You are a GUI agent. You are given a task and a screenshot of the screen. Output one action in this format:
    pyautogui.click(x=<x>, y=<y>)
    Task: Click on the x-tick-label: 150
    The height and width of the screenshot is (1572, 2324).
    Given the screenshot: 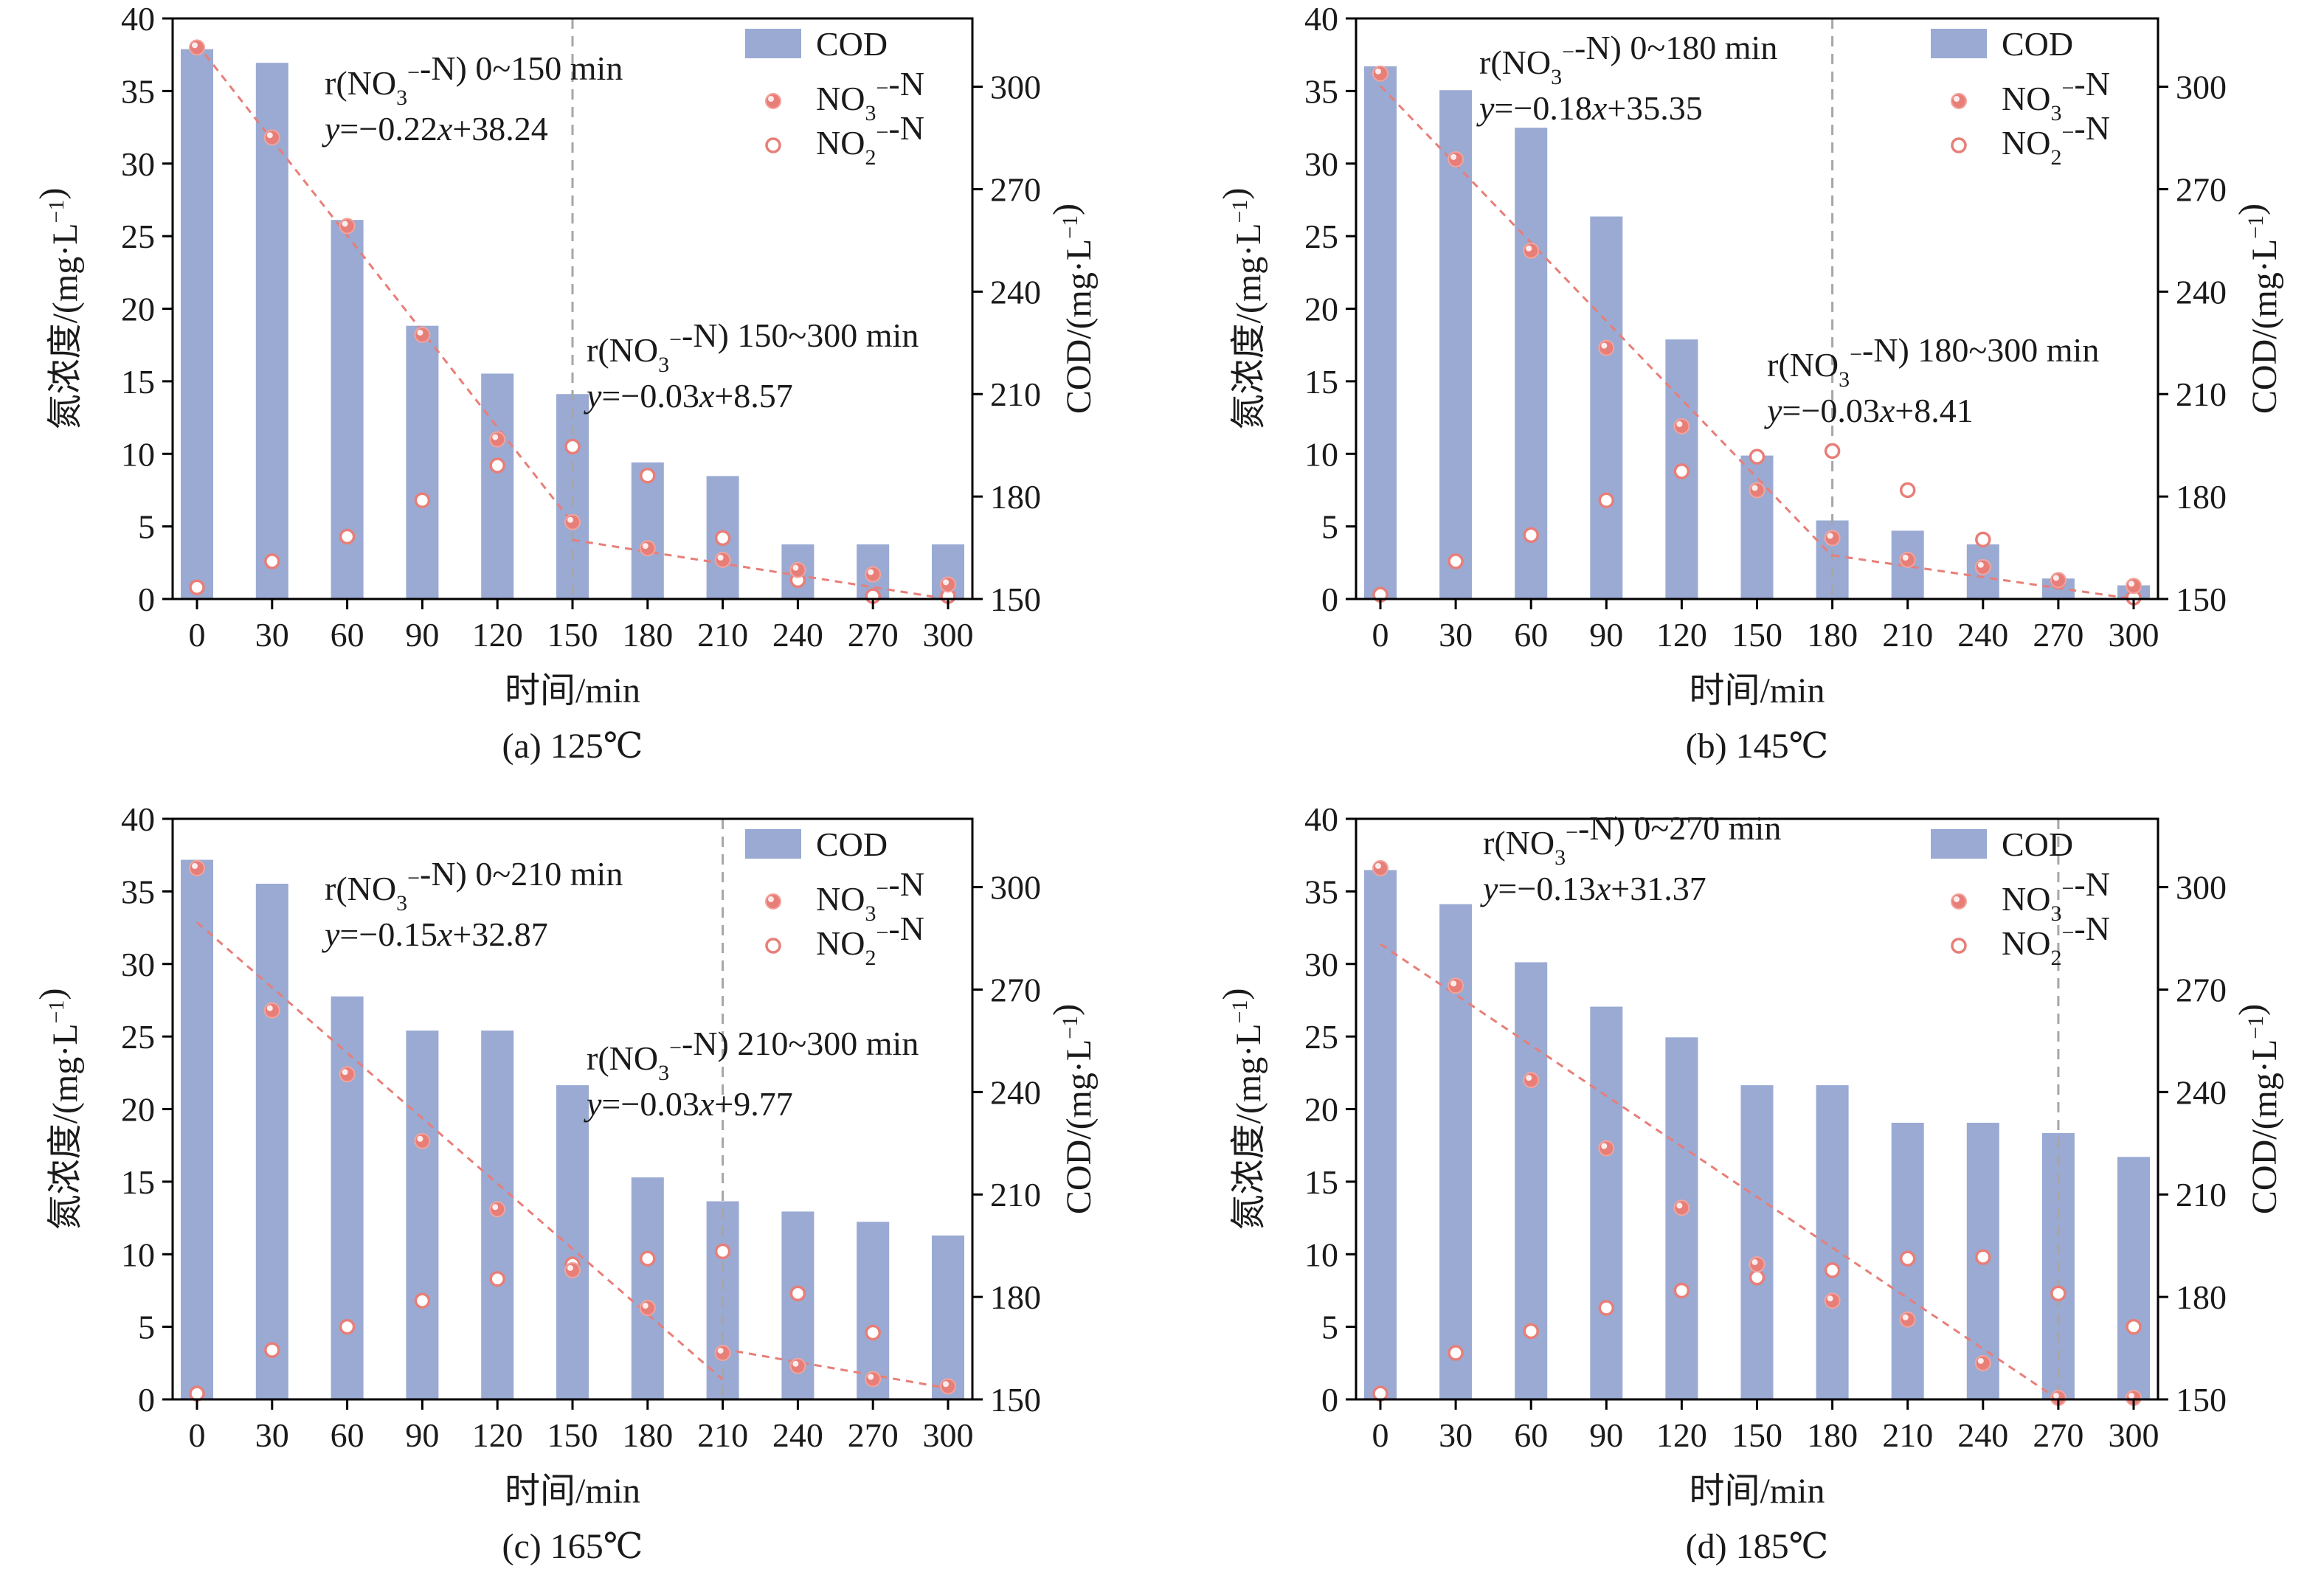 What is the action you would take?
    pyautogui.click(x=572, y=1435)
    